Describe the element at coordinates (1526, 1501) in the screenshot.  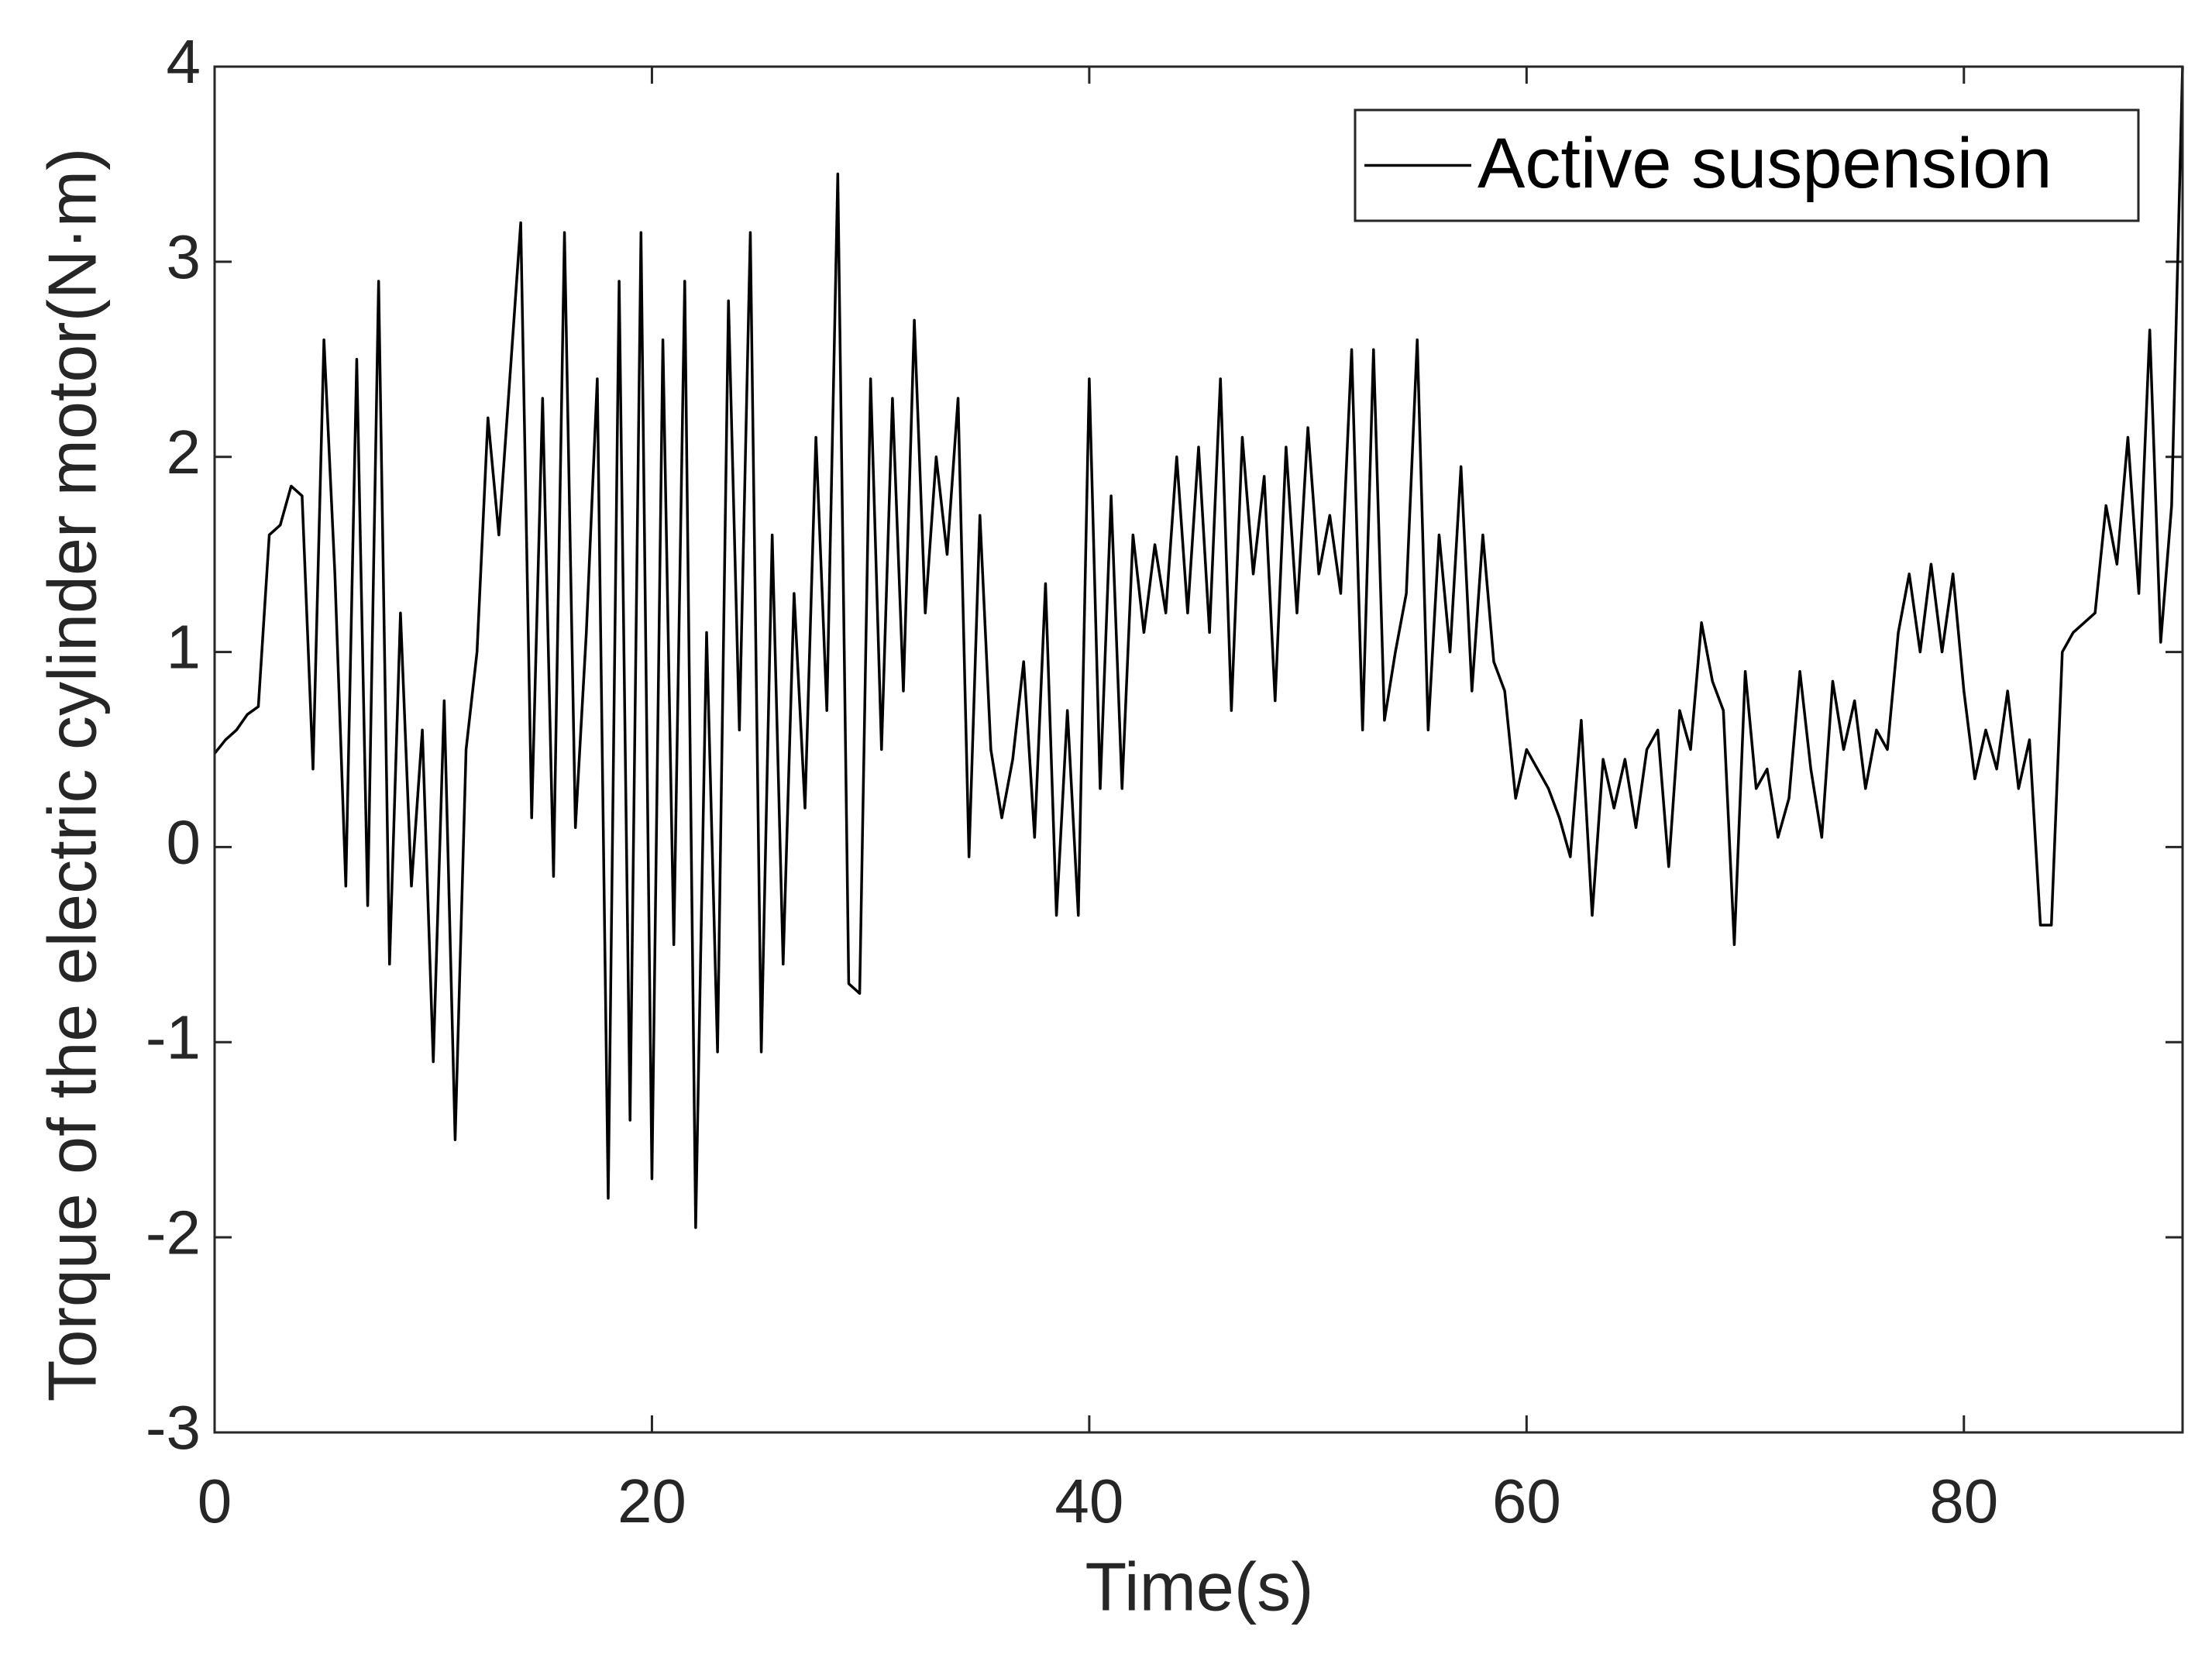
I see `x-tick-label: 60` at that location.